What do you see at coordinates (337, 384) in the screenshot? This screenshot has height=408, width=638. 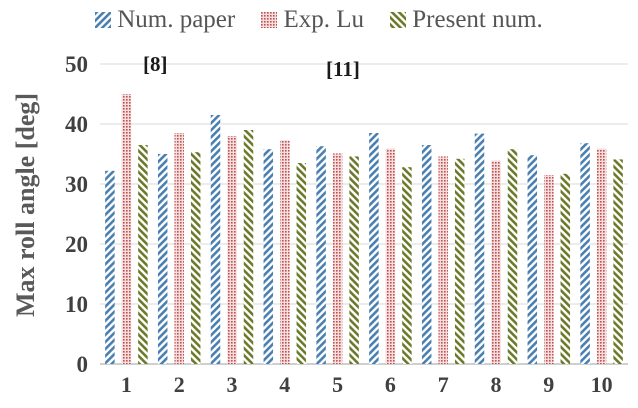 I see `x-tick-label: 5` at bounding box center [337, 384].